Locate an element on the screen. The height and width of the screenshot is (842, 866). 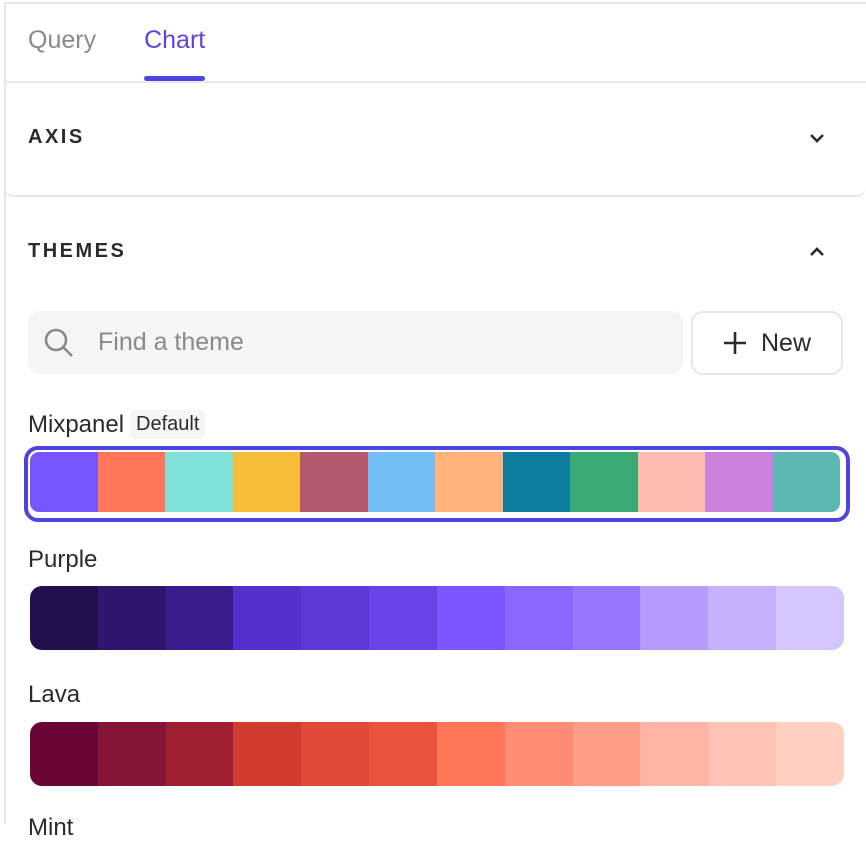
theme-name: Mixpanel is located at coordinates (76, 424).